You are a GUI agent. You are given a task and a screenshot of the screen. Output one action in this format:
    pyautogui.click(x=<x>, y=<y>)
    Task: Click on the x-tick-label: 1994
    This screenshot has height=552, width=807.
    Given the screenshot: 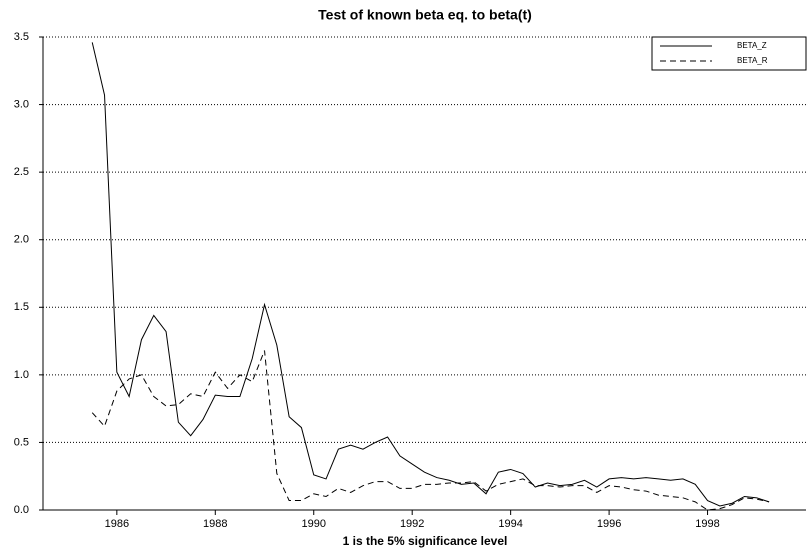 What is the action you would take?
    pyautogui.click(x=510, y=524)
    